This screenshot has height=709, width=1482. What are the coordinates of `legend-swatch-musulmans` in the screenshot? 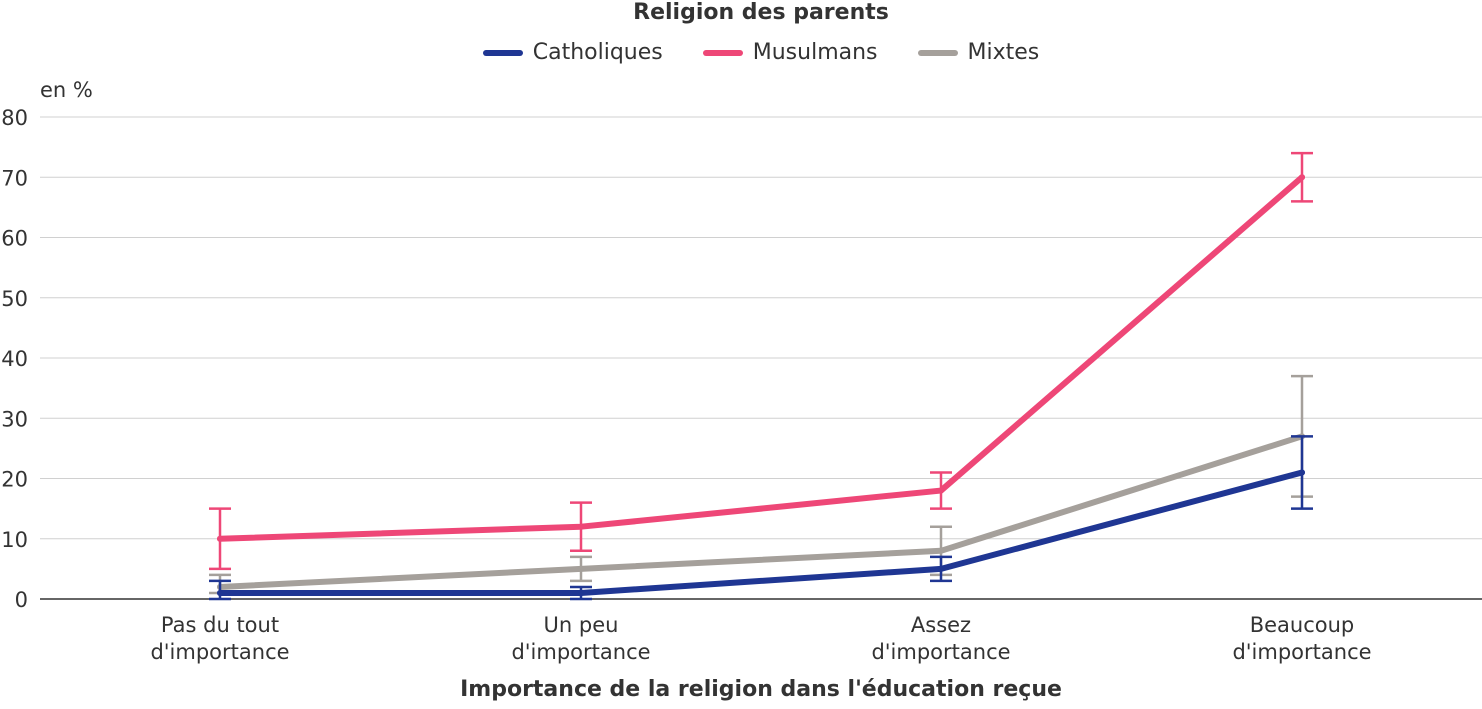 It's located at (722, 52).